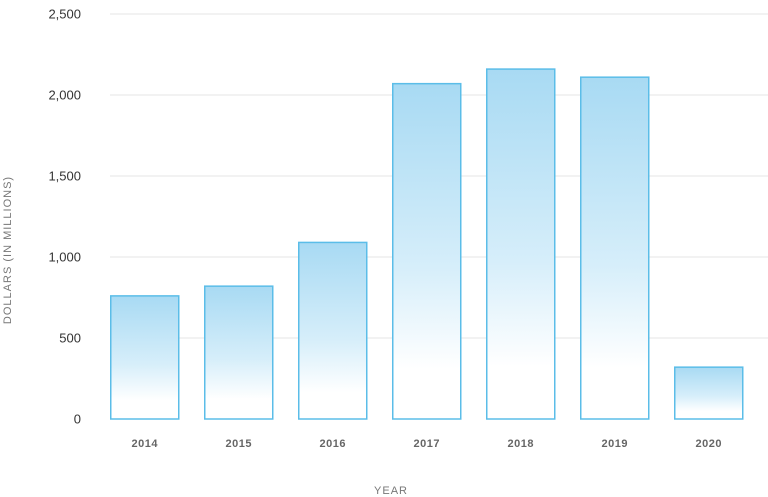 The width and height of the screenshot is (768, 497). What do you see at coordinates (427, 251) in the screenshot?
I see `bar-2017` at bounding box center [427, 251].